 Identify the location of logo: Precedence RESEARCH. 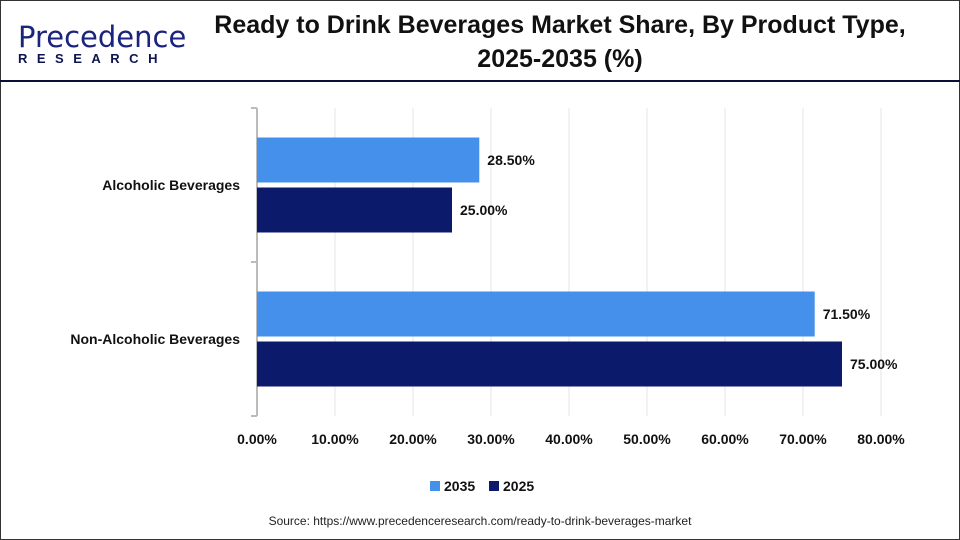
(102, 44).